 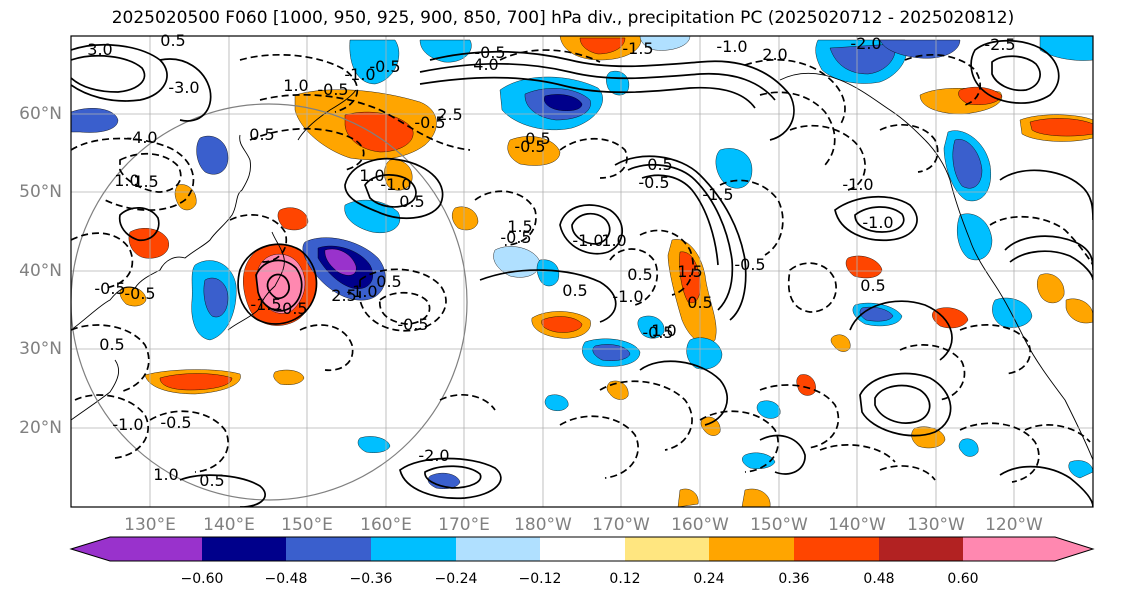 What do you see at coordinates (852, 106) in the screenshot?
I see `alaska-coastline` at bounding box center [852, 106].